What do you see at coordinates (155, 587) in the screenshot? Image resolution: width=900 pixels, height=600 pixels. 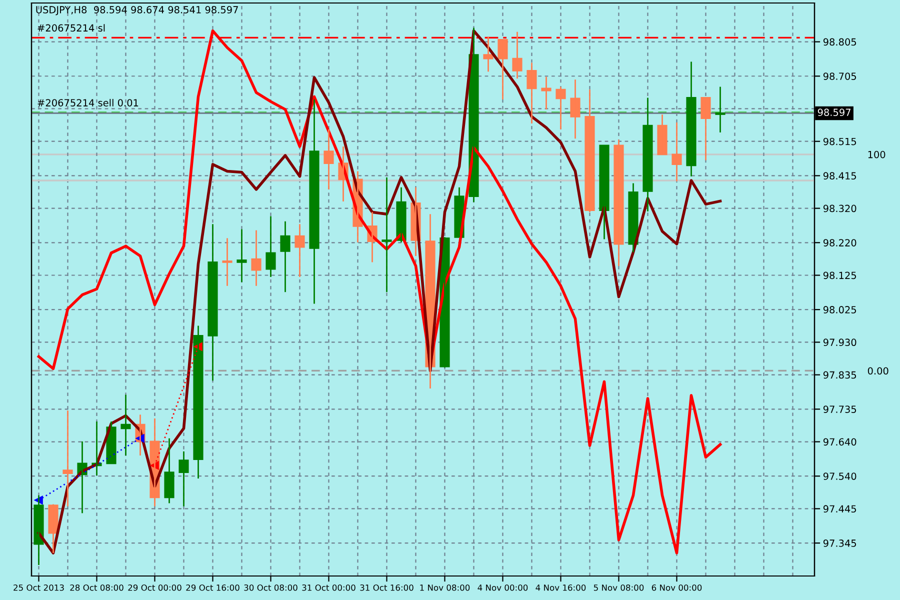 I see `x-tick-label: 29 Oct 00:00` at bounding box center [155, 587].